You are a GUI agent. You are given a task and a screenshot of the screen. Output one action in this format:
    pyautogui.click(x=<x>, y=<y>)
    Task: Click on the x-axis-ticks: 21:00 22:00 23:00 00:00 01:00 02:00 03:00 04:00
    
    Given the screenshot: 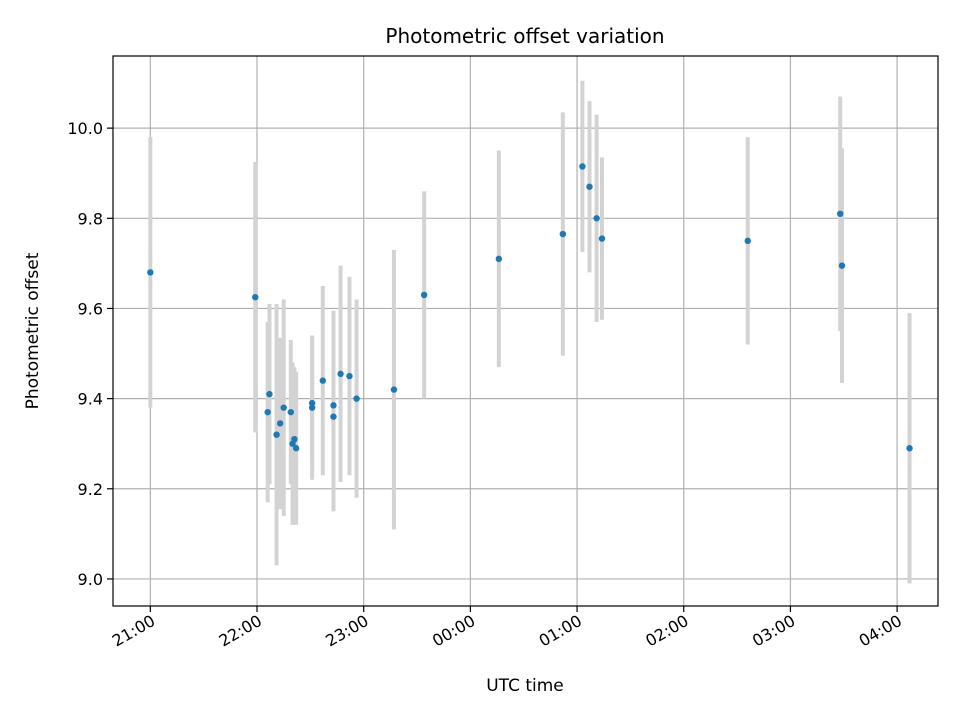 What is the action you would take?
    pyautogui.click(x=507, y=628)
    